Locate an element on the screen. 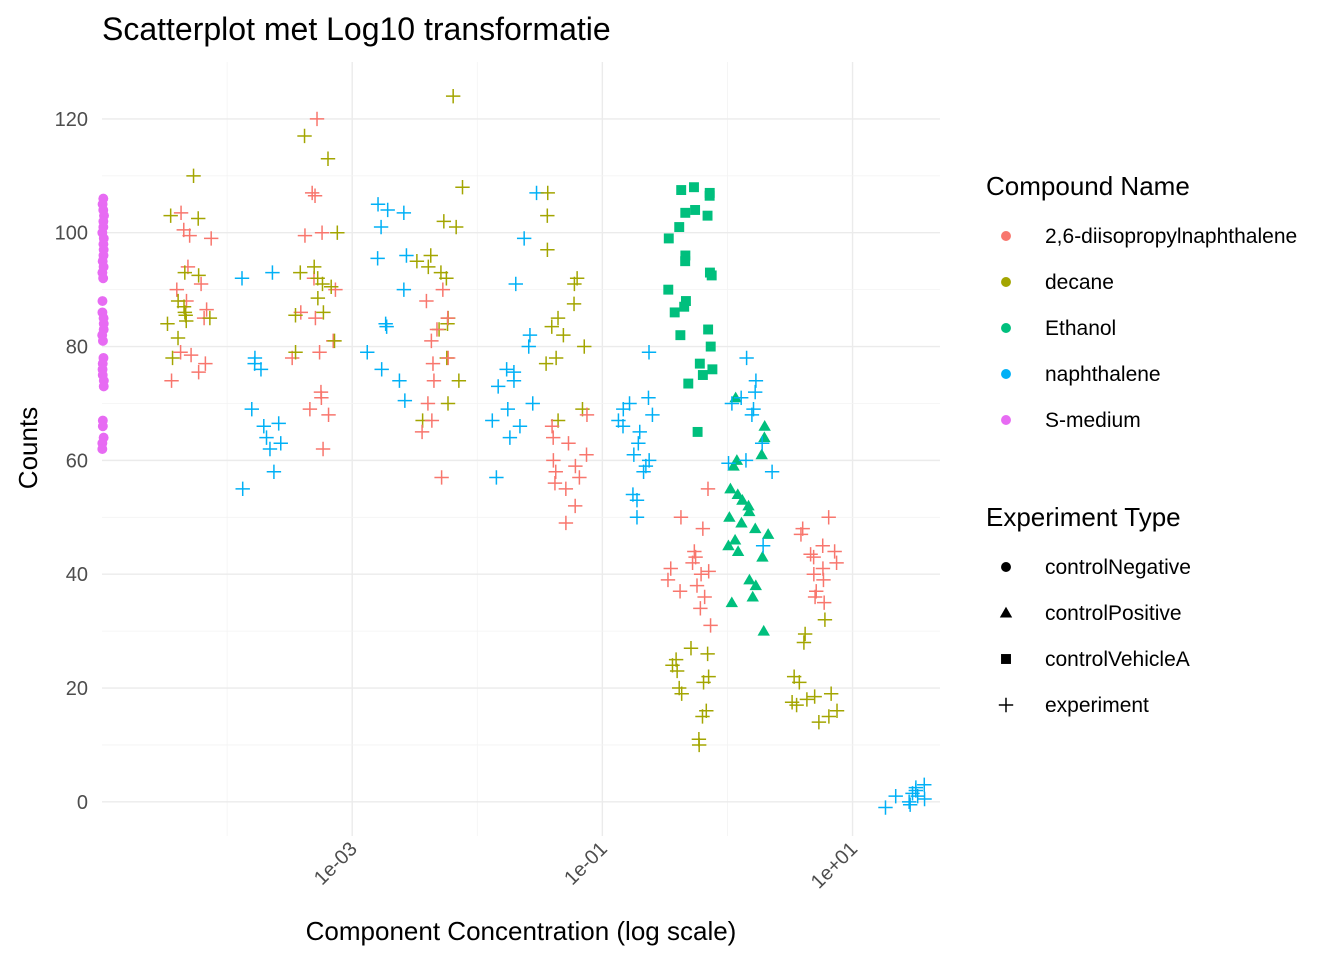  legend-color-label: naphthalene is located at coordinates (1103, 374).